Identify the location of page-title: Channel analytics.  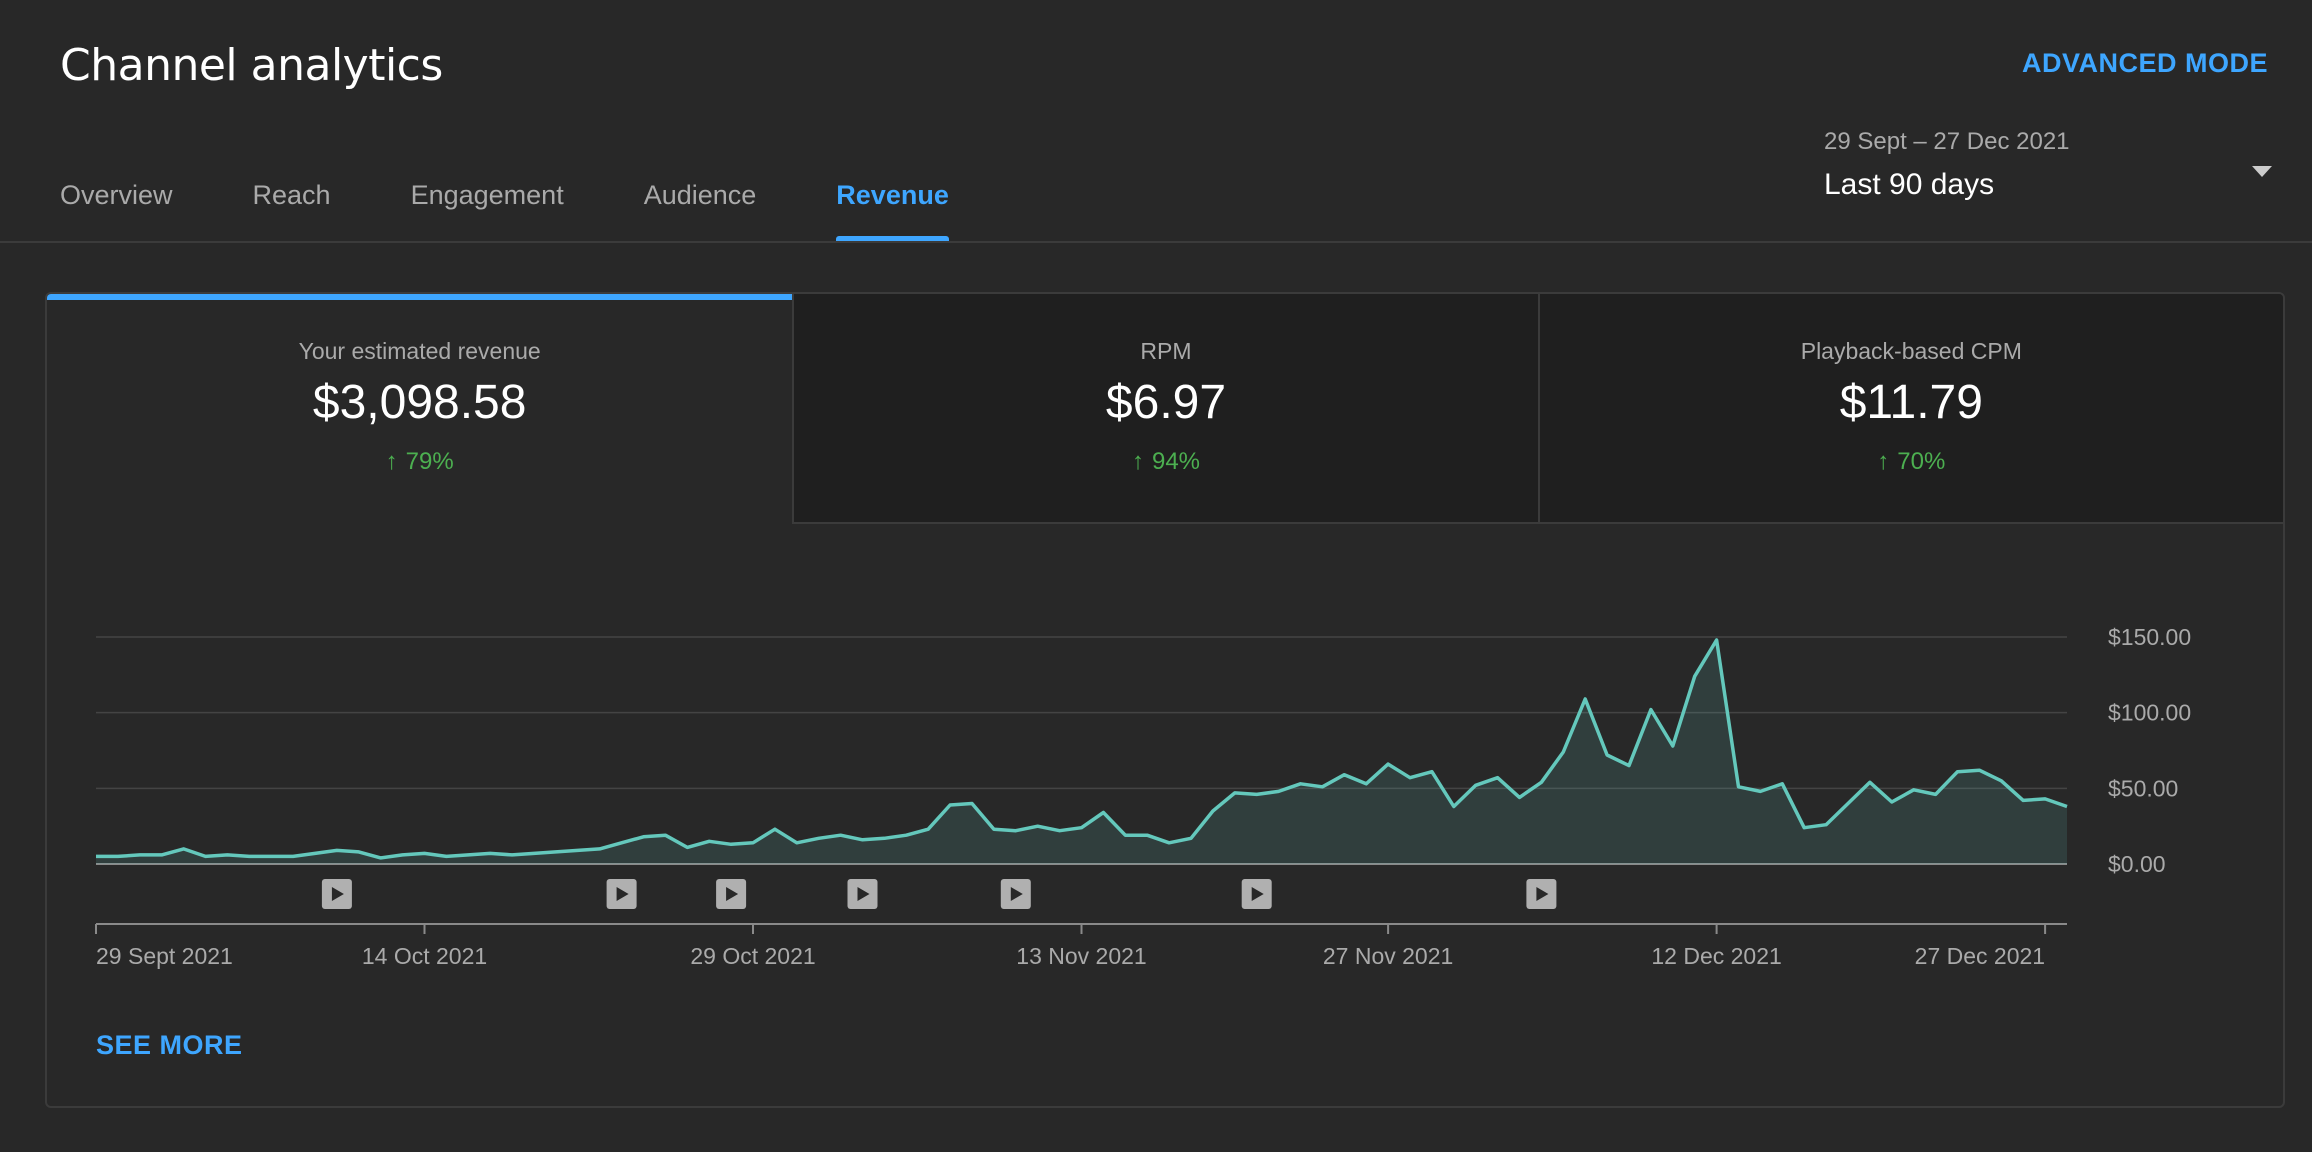
(251, 65).